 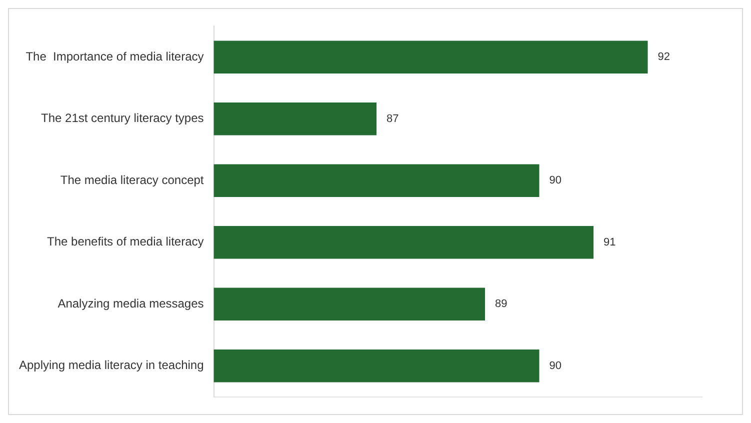 I want to click on y-tick-label: The 21st century literacy types, so click(x=122, y=118).